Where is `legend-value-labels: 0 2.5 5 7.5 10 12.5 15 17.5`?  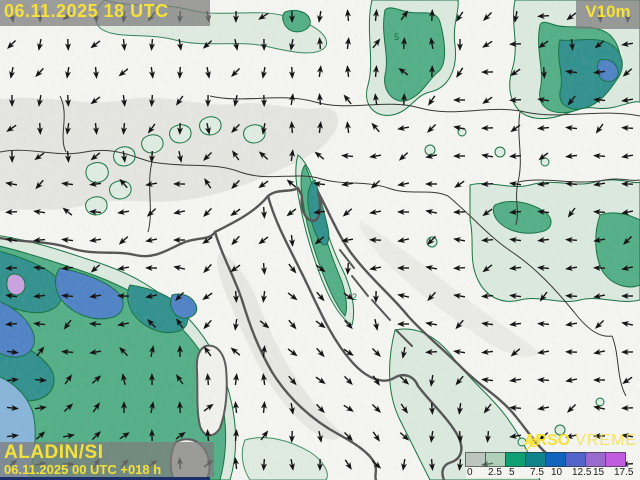 legend-value-labels: 0 2.5 5 7.5 10 12.5 15 17.5 is located at coordinates (552, 472).